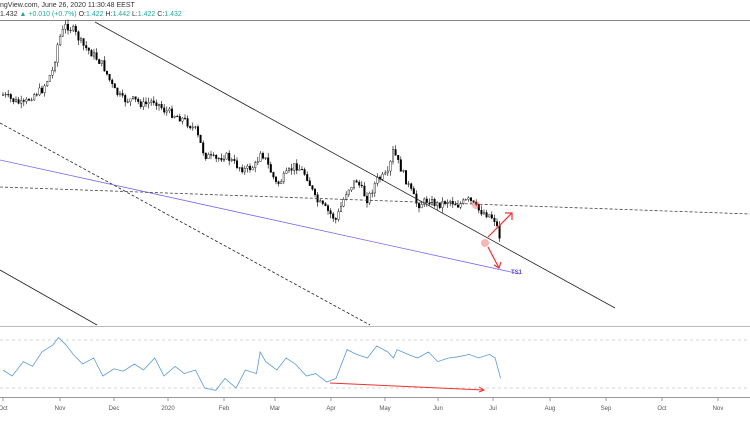  What do you see at coordinates (375, 200) in the screenshot?
I see `horizontal-dashed-line` at bounding box center [375, 200].